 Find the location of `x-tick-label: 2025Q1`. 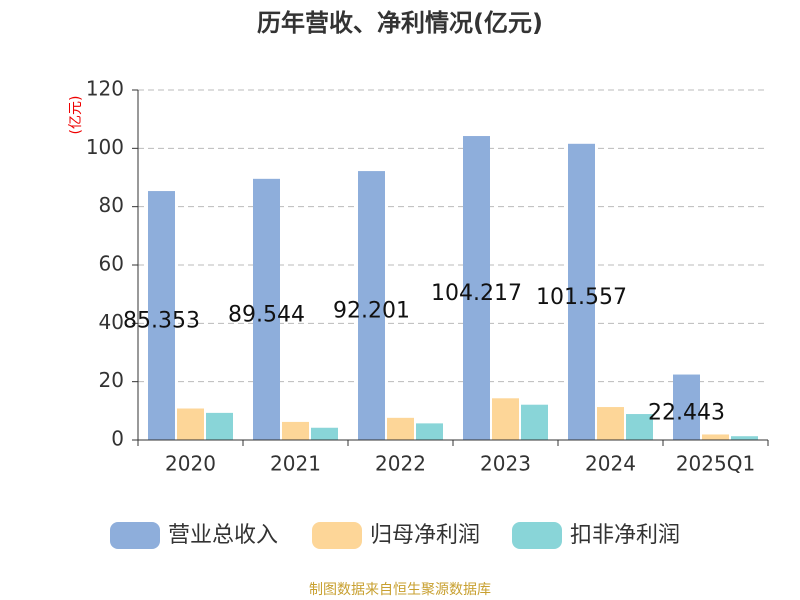

x-tick-label: 2025Q1 is located at coordinates (715, 464).